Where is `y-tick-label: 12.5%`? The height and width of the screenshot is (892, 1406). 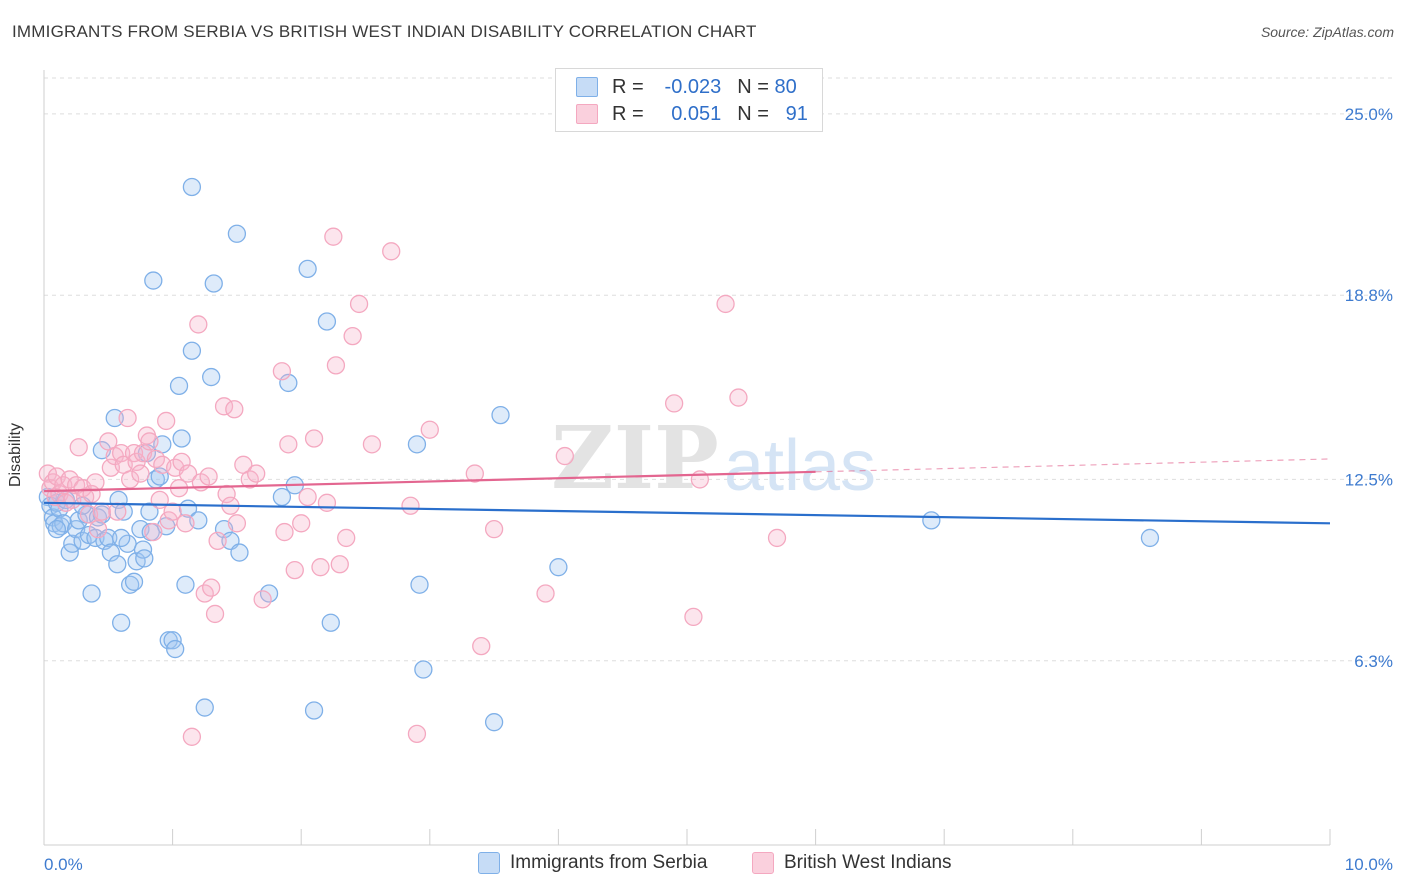 y-tick-label: 12.5% is located at coordinates (1369, 479).